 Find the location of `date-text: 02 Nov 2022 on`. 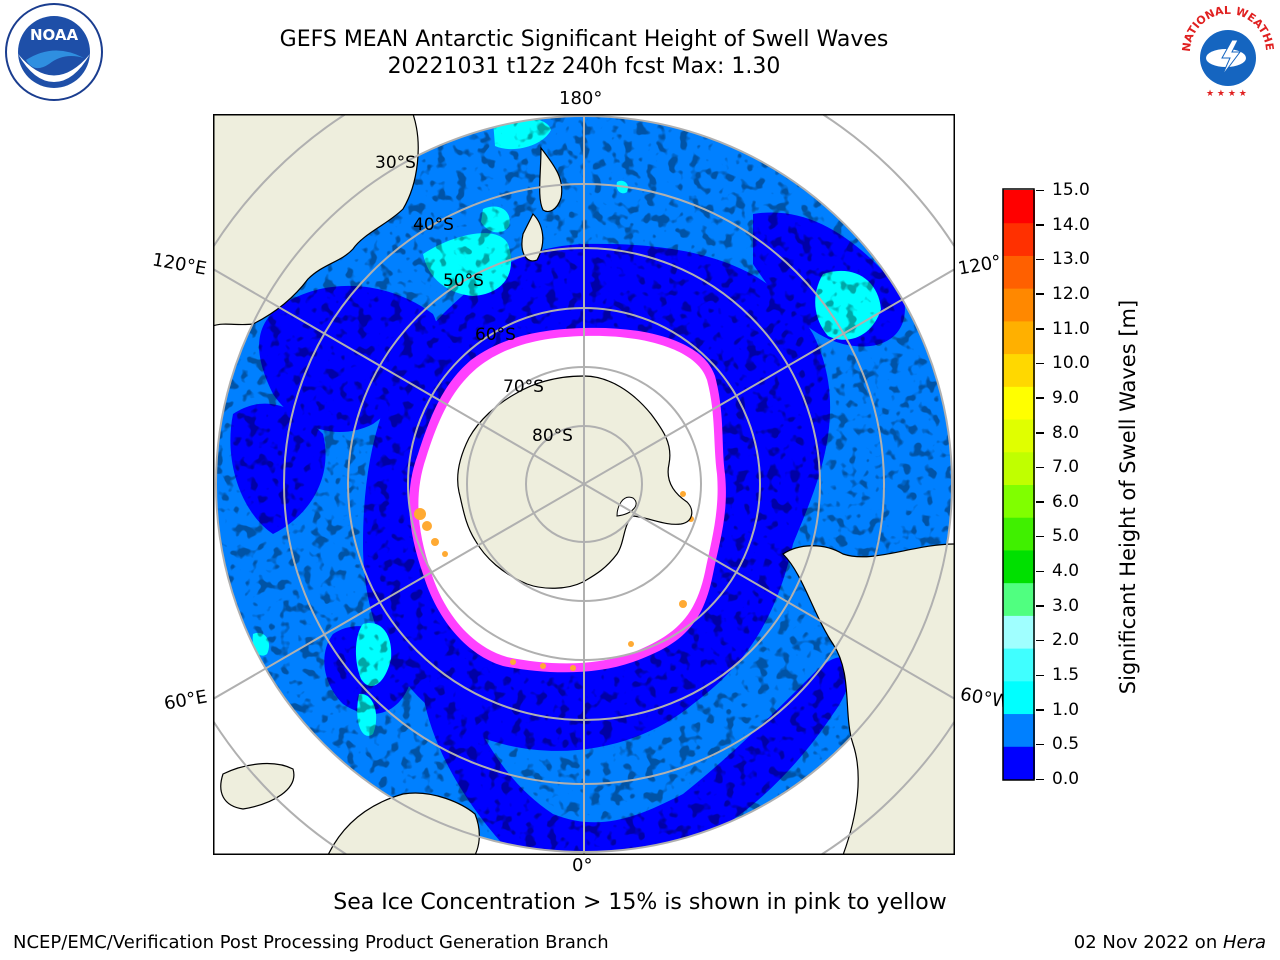

date-text: 02 Nov 2022 on is located at coordinates (1148, 942).